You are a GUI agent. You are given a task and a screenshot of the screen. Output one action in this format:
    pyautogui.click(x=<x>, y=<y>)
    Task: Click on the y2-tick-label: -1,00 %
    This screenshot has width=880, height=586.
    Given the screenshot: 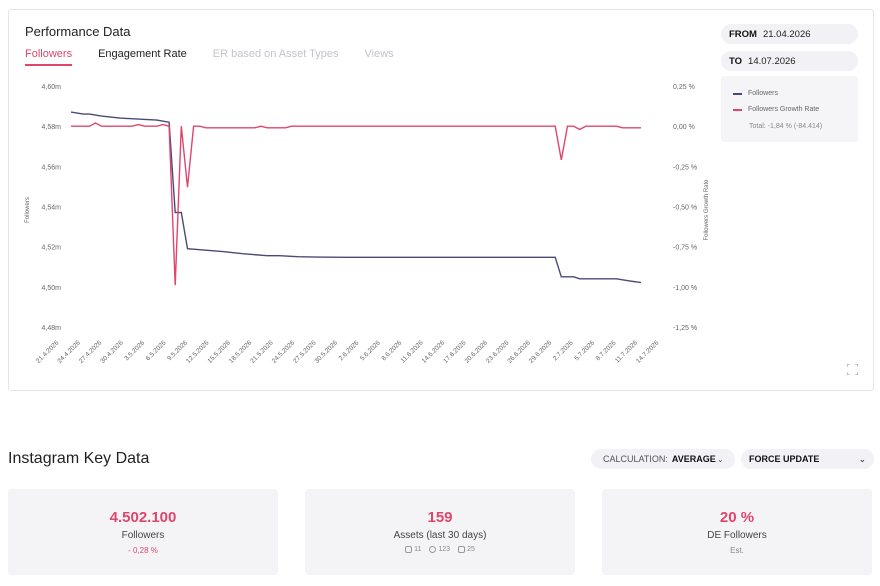 What is the action you would take?
    pyautogui.click(x=685, y=288)
    